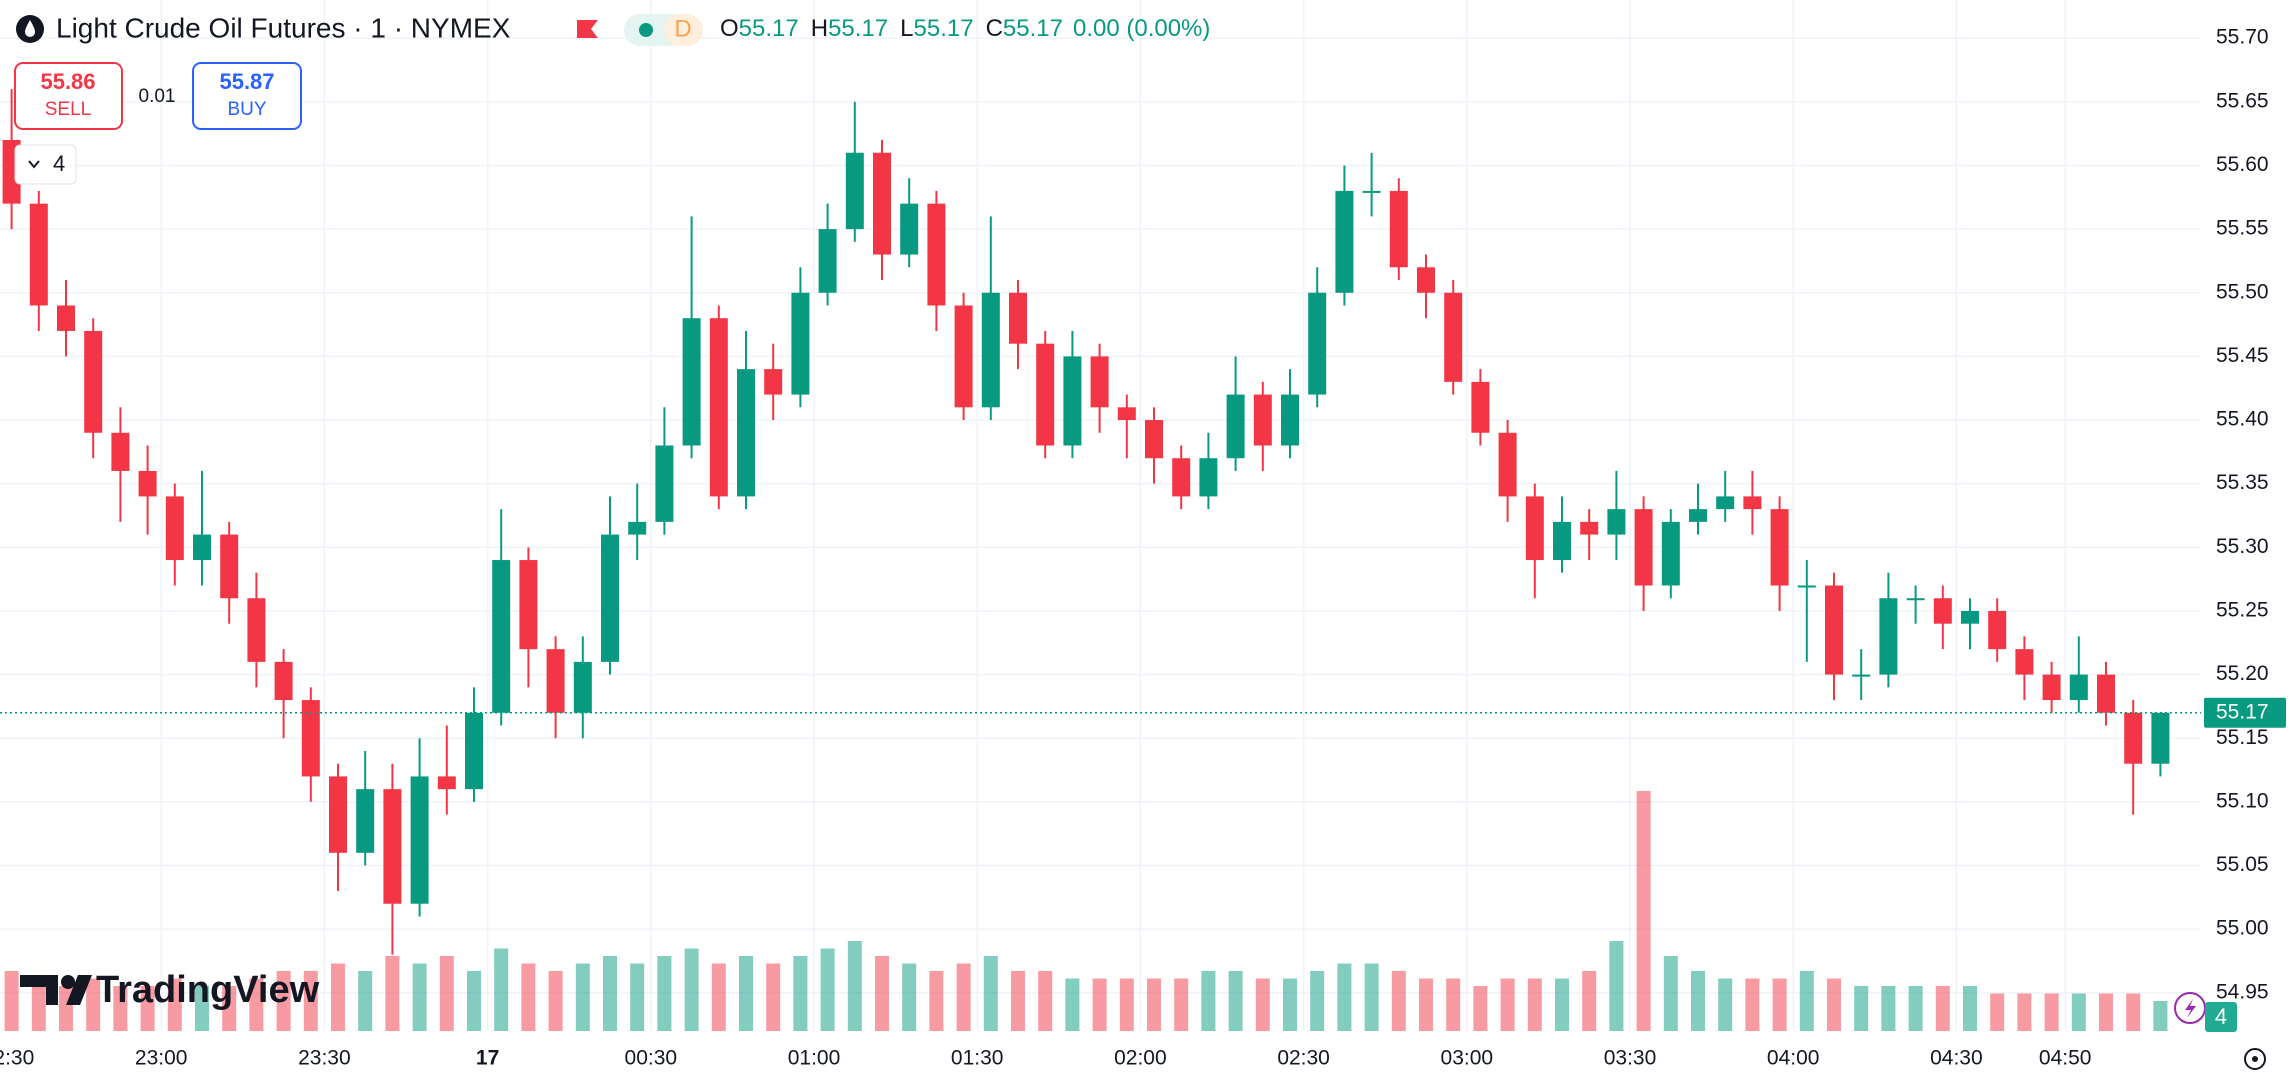  I want to click on x-tick-label: 02:30, so click(1303, 1058).